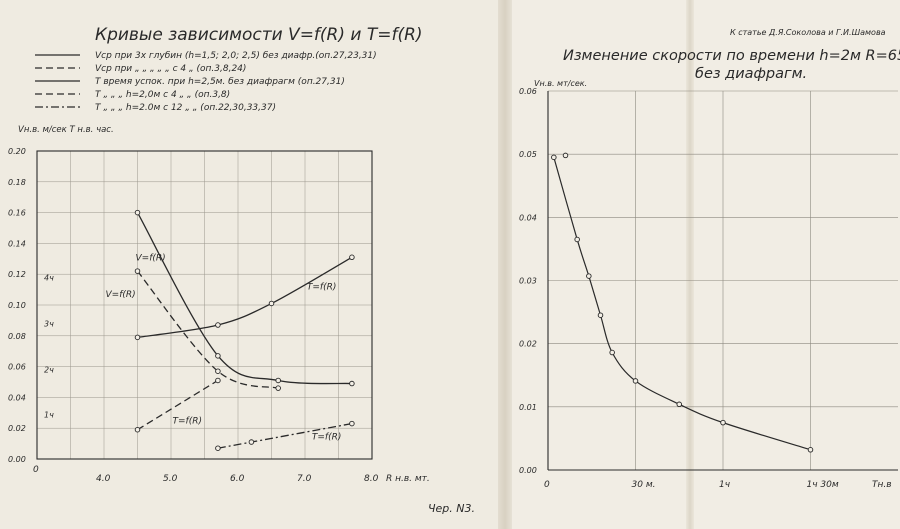 This screenshot has height=529, width=900. Describe the element at coordinates (49, 414) in the screenshot. I see `t-tick-label: 1ч` at that location.